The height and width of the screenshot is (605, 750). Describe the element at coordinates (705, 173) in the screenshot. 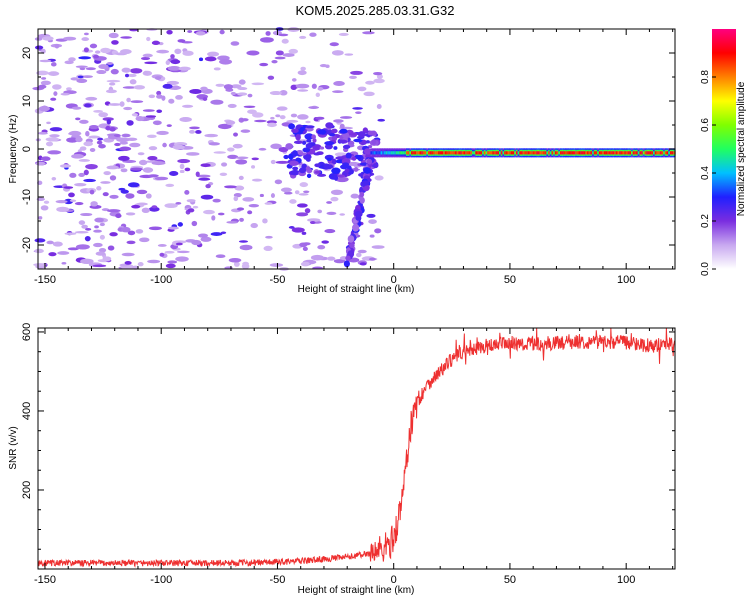

I see `colorbar-tick-label: 0.4` at that location.